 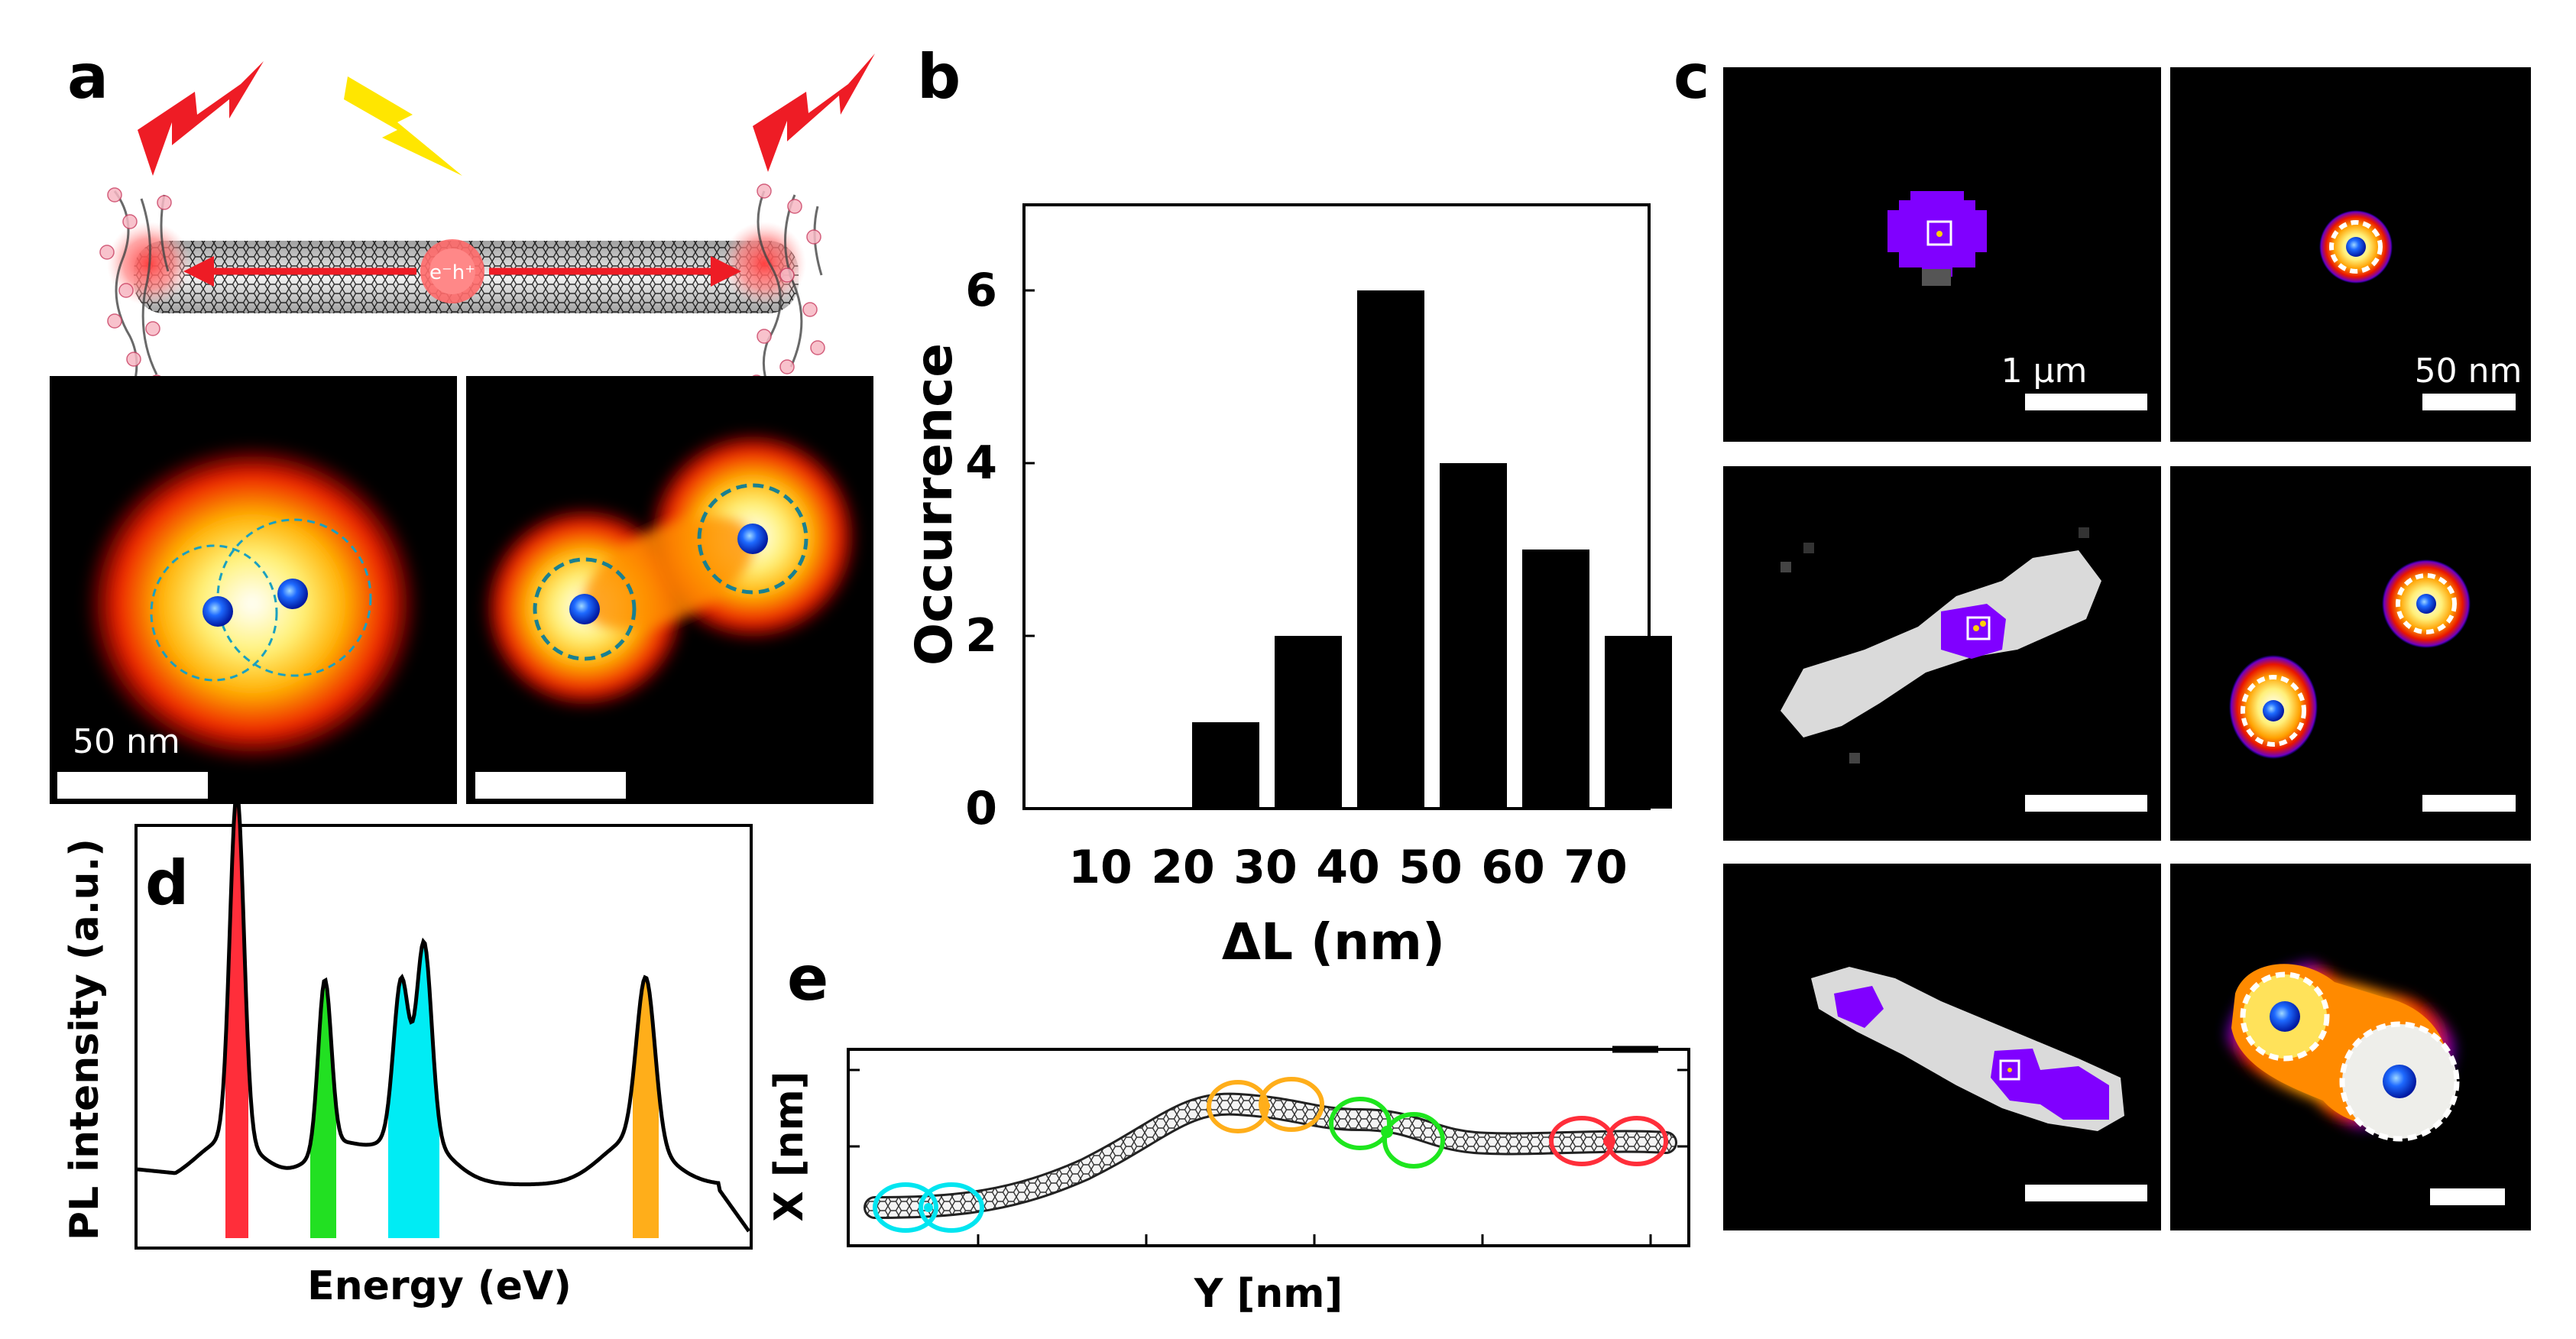 I want to click on panel-label-e: e, so click(x=807, y=978).